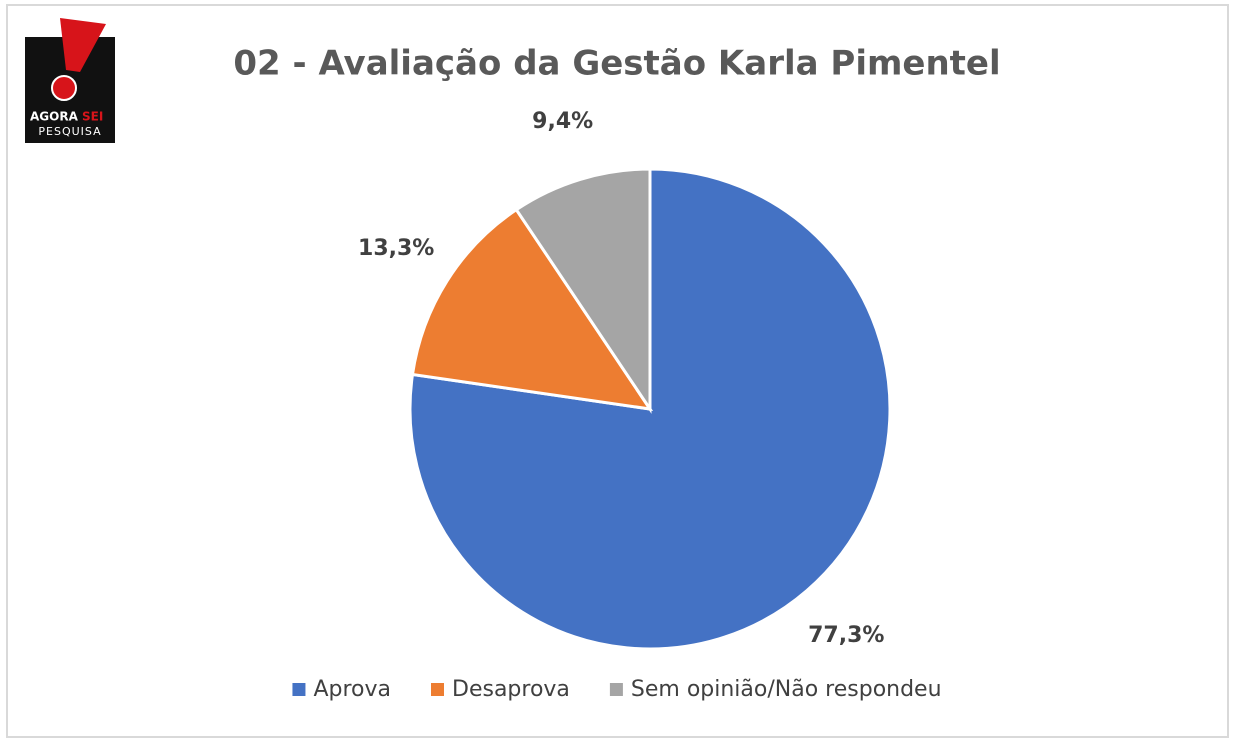 The height and width of the screenshot is (755, 1235). What do you see at coordinates (352, 689) in the screenshot?
I see `legend-label: Aprova` at bounding box center [352, 689].